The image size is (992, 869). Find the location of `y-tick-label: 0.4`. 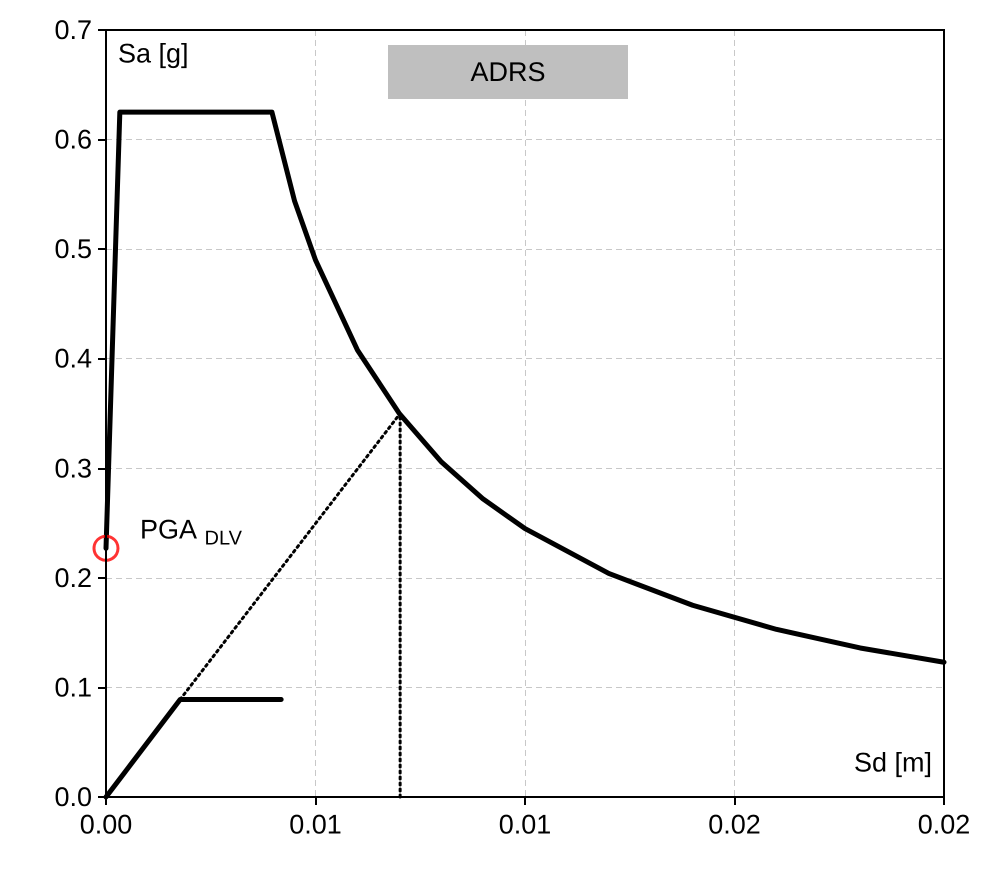

y-tick-label: 0.4 is located at coordinates (73, 359).